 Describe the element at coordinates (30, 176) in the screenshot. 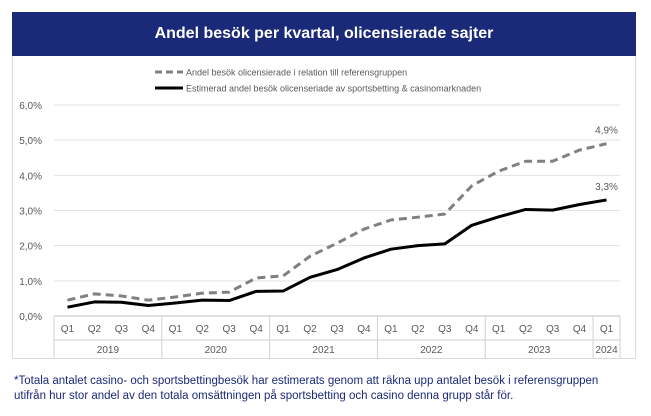

I see `y-tick-label: 4,0%` at that location.